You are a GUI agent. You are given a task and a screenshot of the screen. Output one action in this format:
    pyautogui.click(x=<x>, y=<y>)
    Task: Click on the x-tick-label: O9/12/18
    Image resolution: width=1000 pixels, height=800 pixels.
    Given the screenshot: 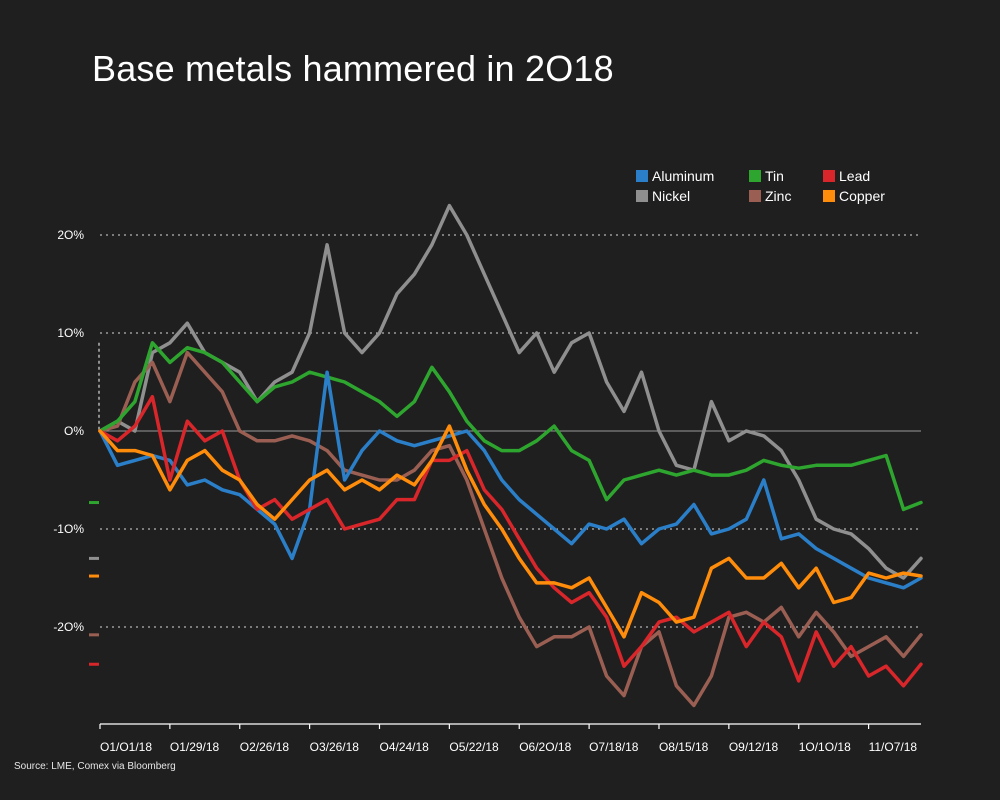 What is the action you would take?
    pyautogui.click(x=754, y=747)
    